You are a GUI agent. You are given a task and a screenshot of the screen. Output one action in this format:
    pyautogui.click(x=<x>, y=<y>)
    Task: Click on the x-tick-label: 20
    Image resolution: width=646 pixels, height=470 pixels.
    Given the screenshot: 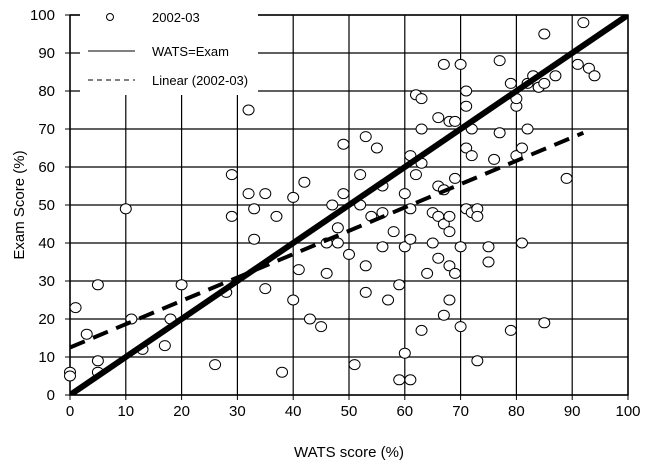 What is the action you would take?
    pyautogui.click(x=181, y=411)
    